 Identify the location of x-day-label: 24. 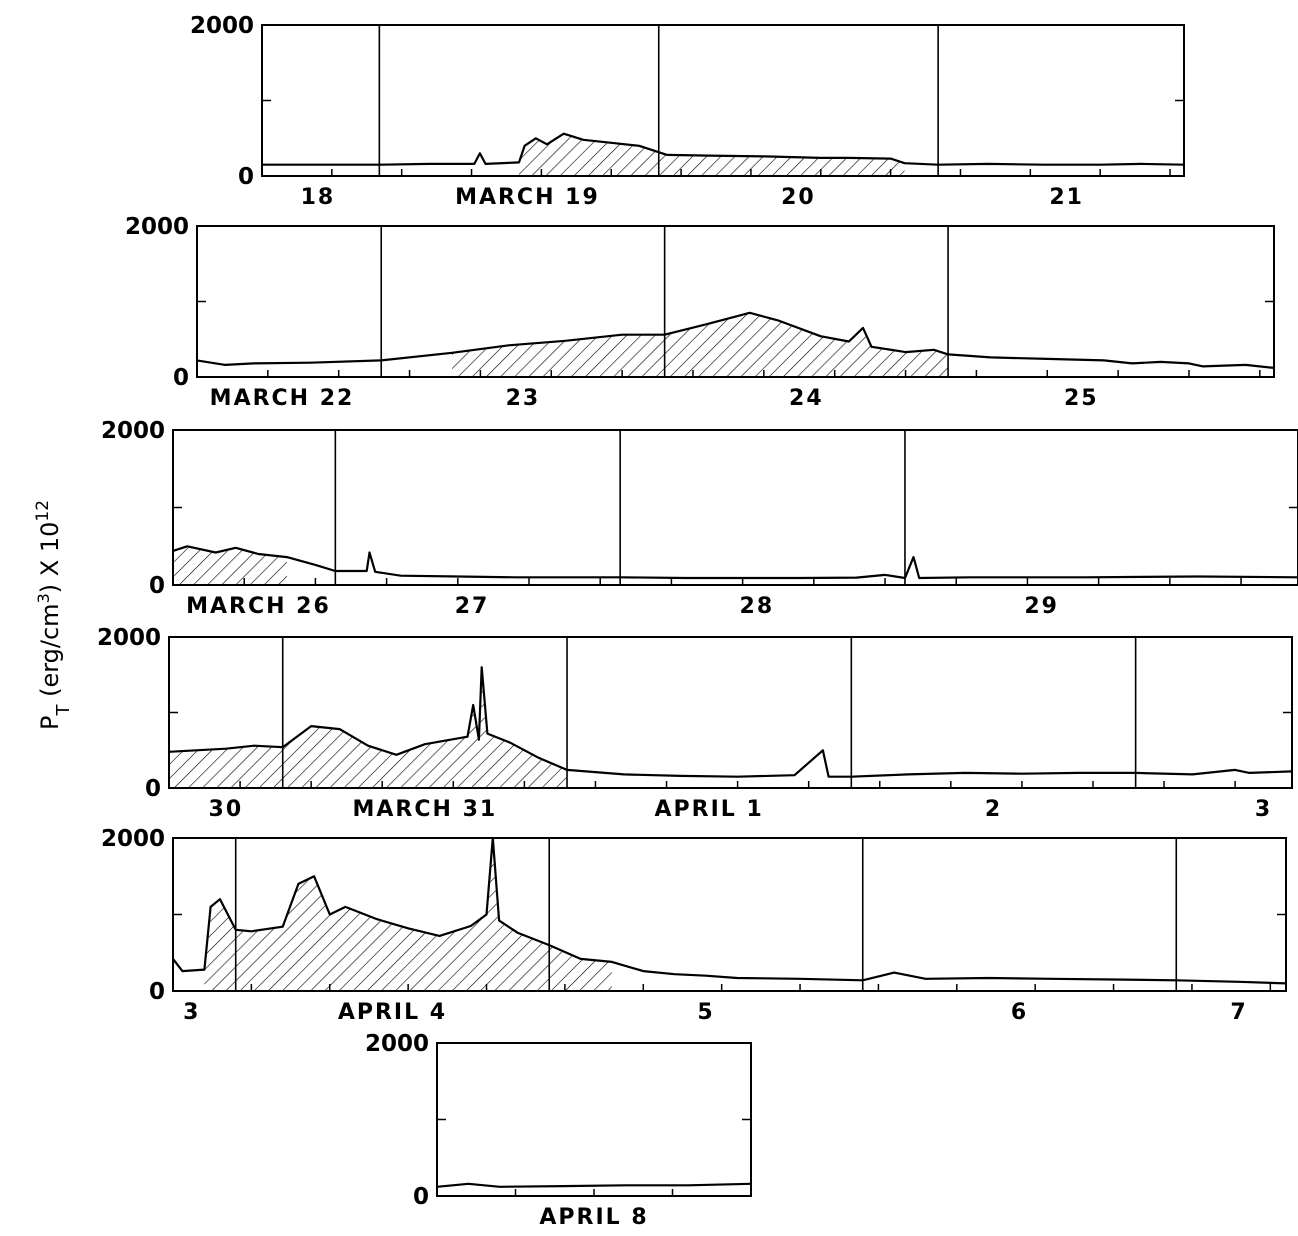
(806, 398).